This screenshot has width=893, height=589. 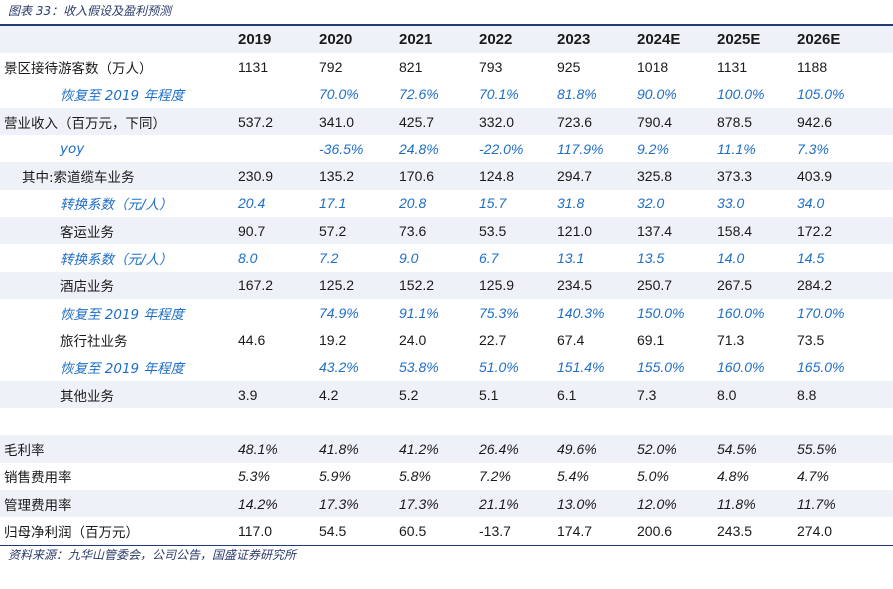 What do you see at coordinates (845, 176) in the screenshot?
I see `value-cell: 403.9` at bounding box center [845, 176].